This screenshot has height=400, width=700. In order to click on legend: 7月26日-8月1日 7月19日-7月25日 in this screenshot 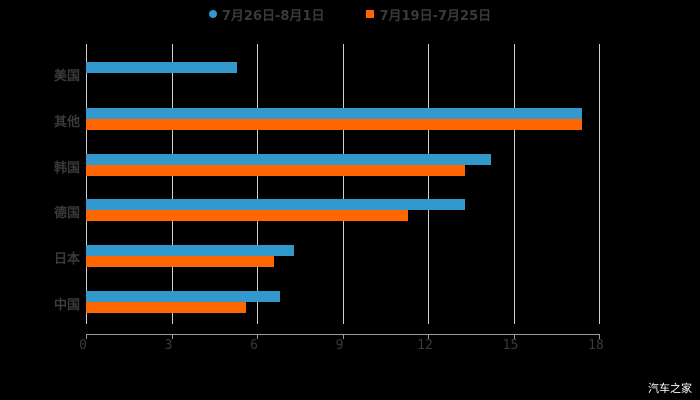, I will do `click(350, 14)`.